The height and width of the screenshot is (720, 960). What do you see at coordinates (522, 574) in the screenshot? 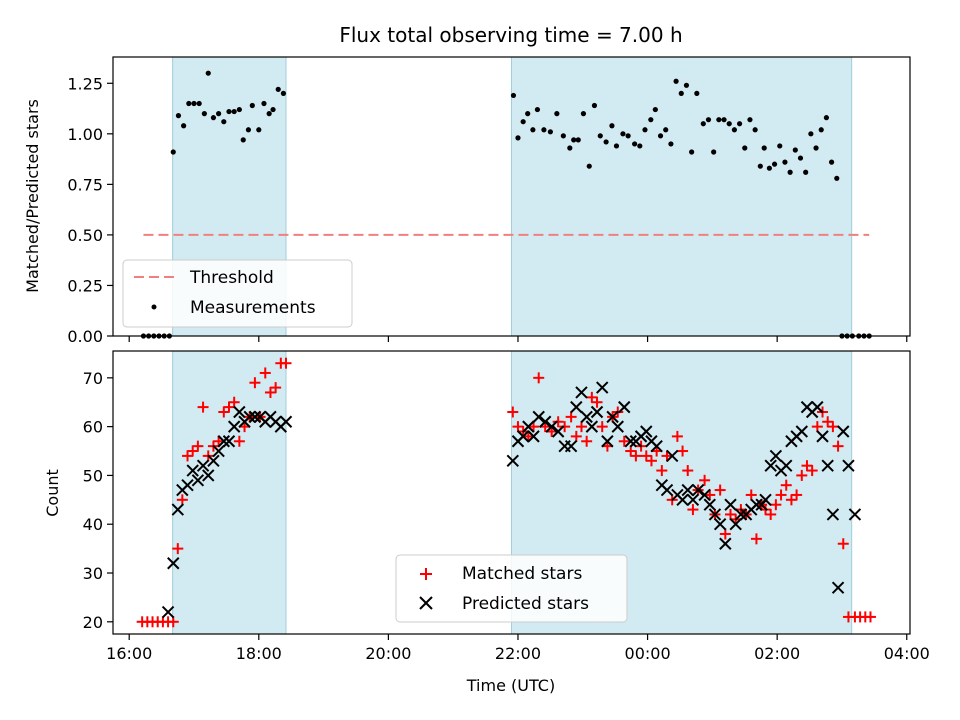
I see `matched-stars-legend-label: Matched stars` at bounding box center [522, 574].